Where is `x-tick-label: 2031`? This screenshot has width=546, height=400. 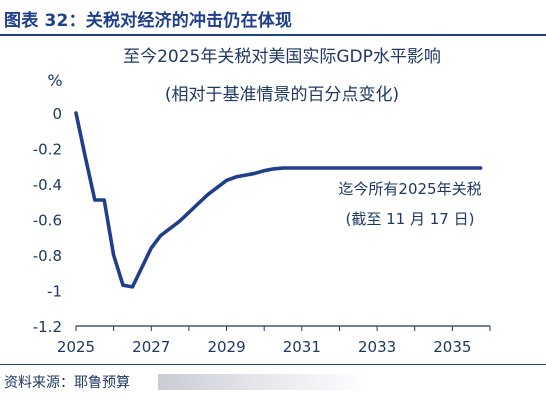
x-tick-label: 2031 is located at coordinates (302, 347).